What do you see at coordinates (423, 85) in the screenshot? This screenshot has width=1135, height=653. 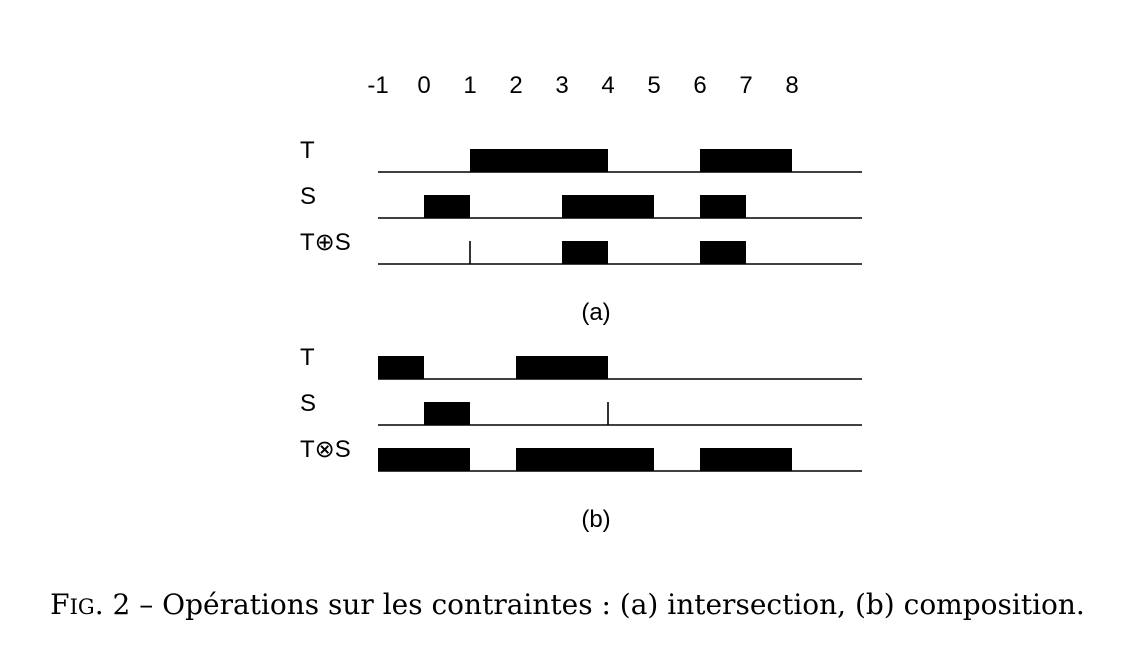 I see `tick-label: 0` at bounding box center [423, 85].